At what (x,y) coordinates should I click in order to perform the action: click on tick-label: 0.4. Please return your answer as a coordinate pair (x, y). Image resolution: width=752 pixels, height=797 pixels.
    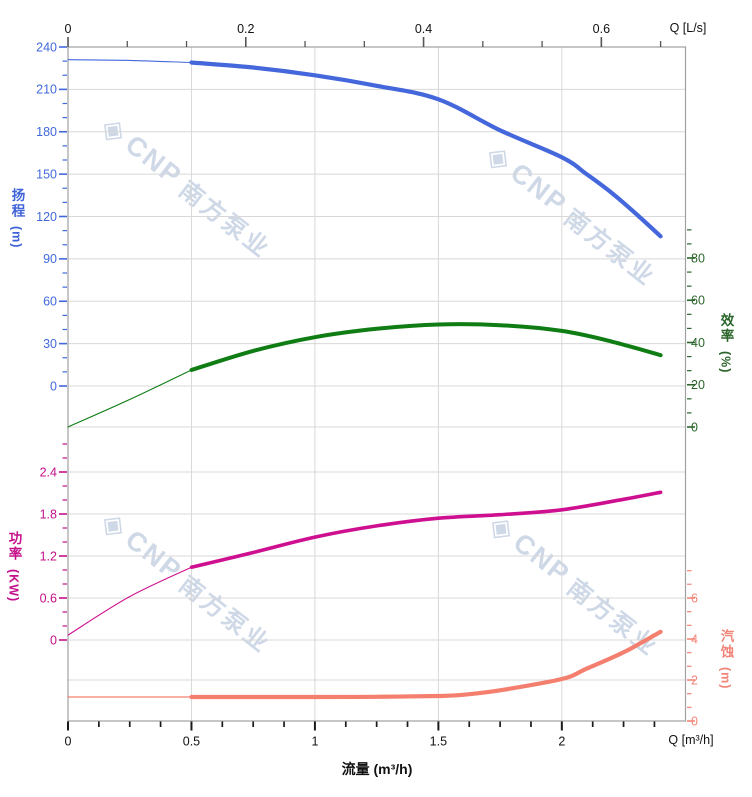
    Looking at the image, I should click on (423, 29).